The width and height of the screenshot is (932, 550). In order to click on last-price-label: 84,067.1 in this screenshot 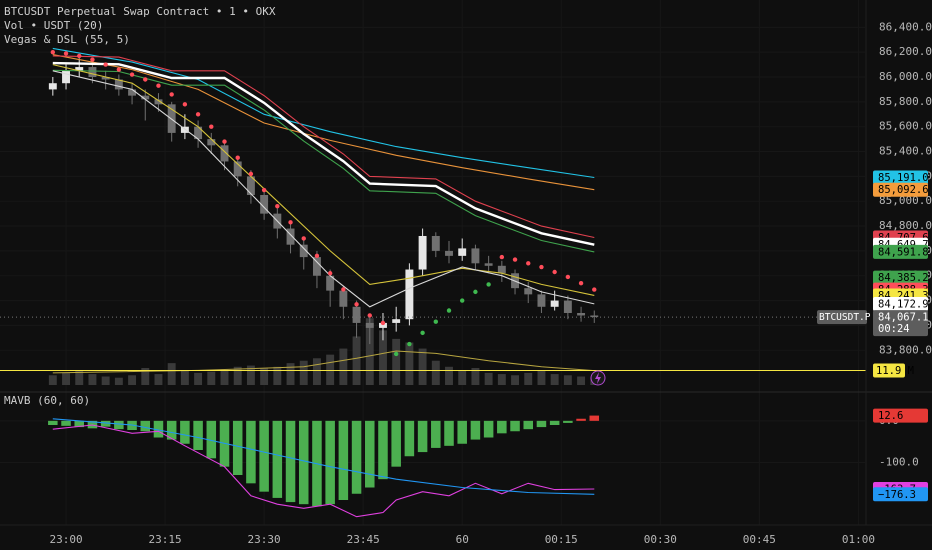, I will do `click(903, 318)`.